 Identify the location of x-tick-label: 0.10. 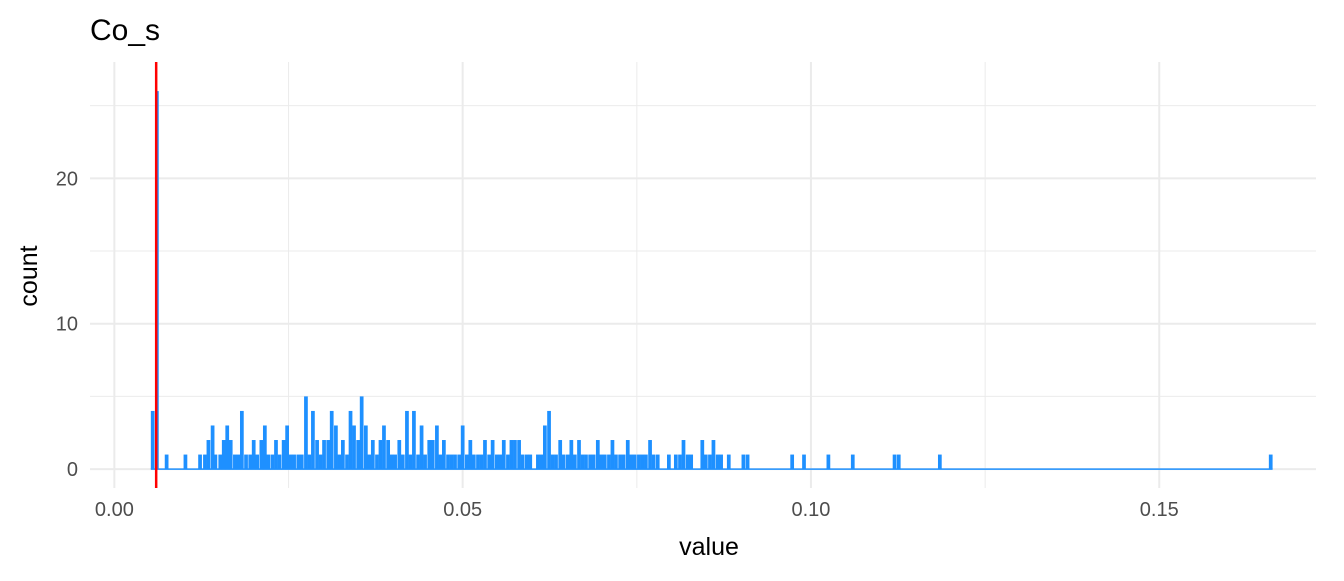
(811, 510).